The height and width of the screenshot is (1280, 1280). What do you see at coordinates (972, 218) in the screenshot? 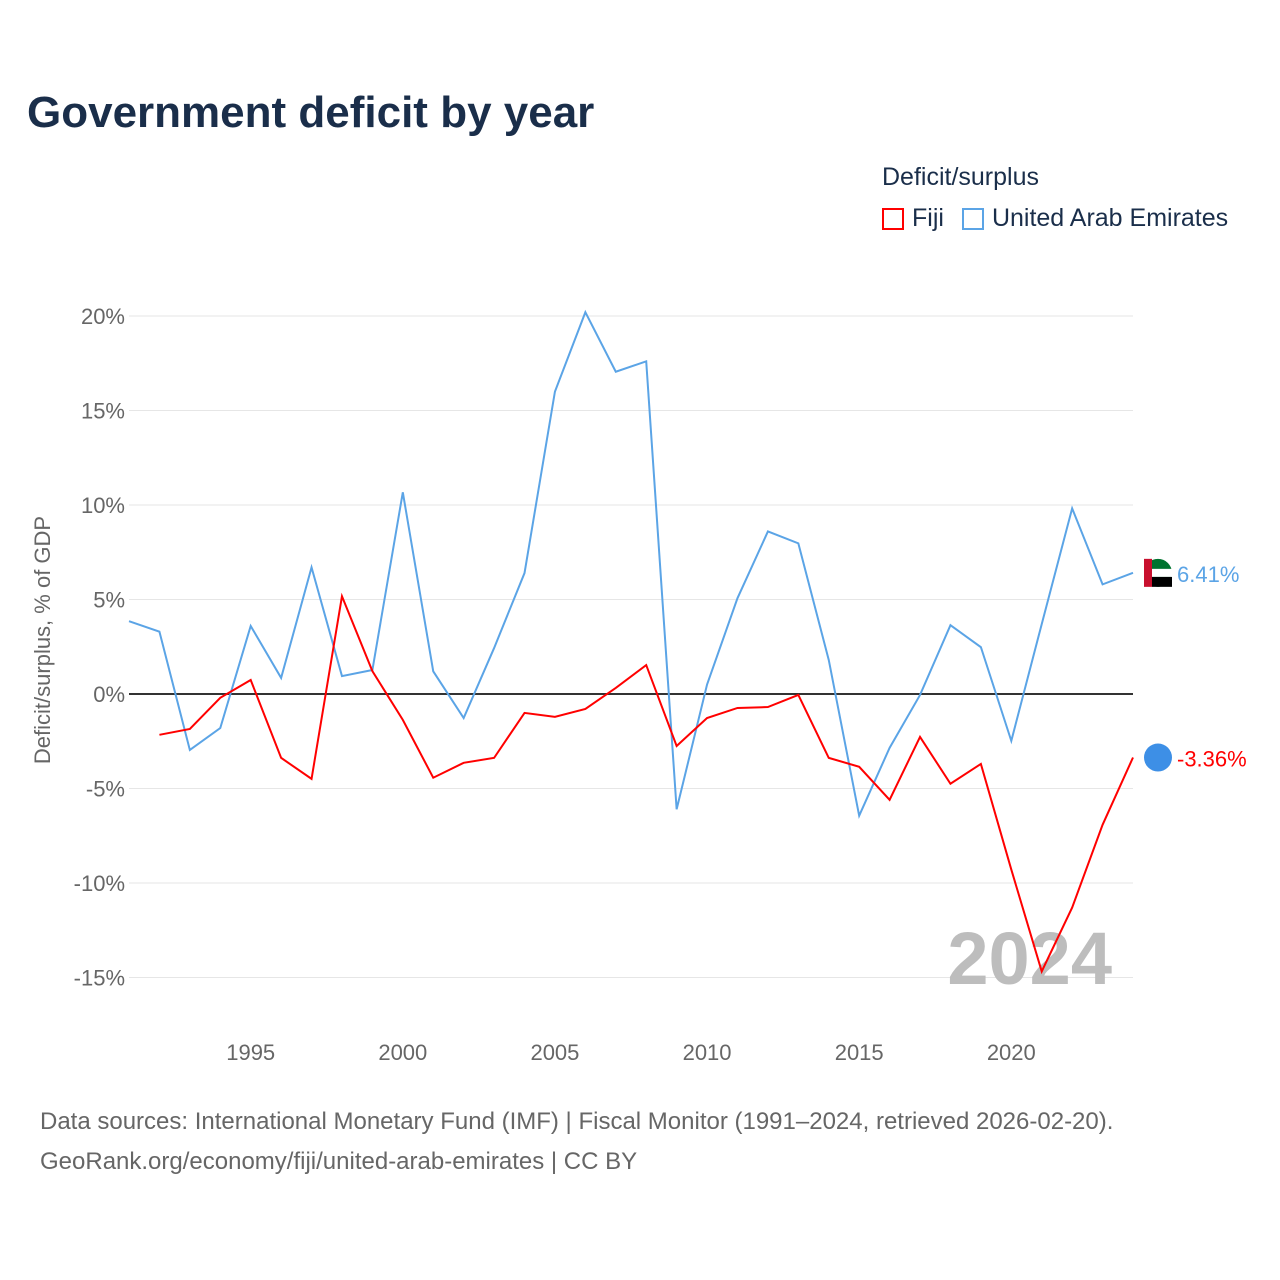
I see `legend-swatch-uae` at bounding box center [972, 218].